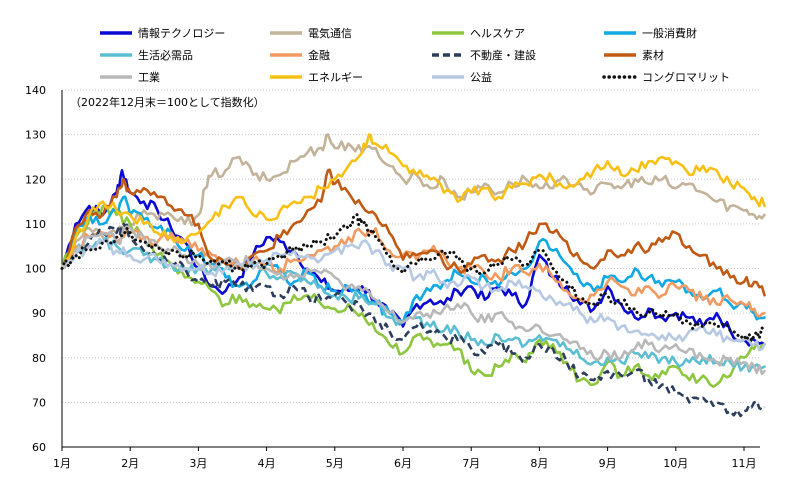  Describe the element at coordinates (335, 463) in the screenshot. I see `x-tick-label: 5月` at that location.